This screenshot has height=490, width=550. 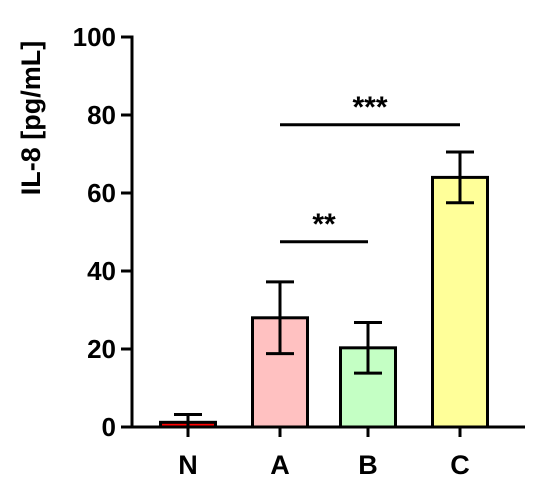 I want to click on y-tick-label: 80, so click(x=101, y=115).